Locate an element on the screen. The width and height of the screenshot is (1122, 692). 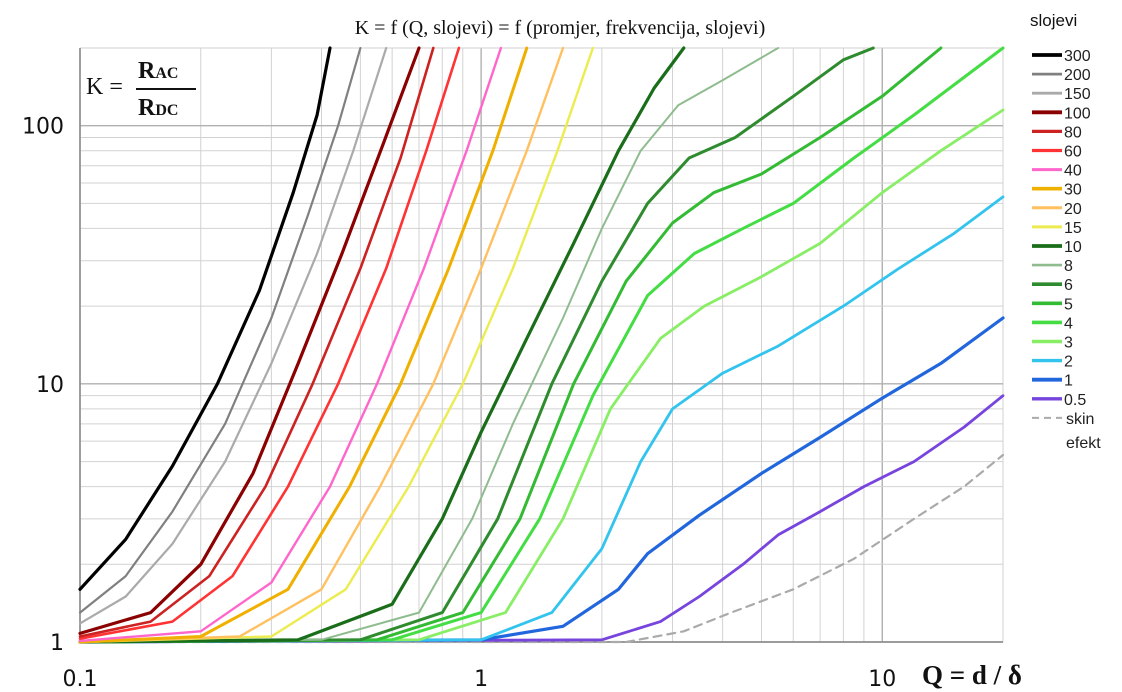
x-axis-label: Q = d / δ is located at coordinates (972, 675).